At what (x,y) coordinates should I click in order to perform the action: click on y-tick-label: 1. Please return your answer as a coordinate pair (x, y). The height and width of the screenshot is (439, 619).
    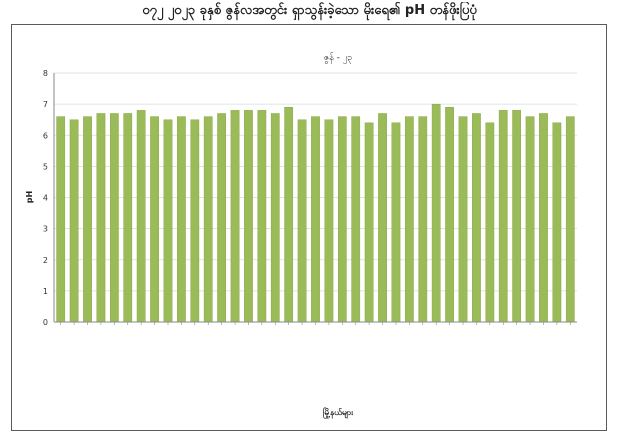
    Looking at the image, I should click on (45, 291).